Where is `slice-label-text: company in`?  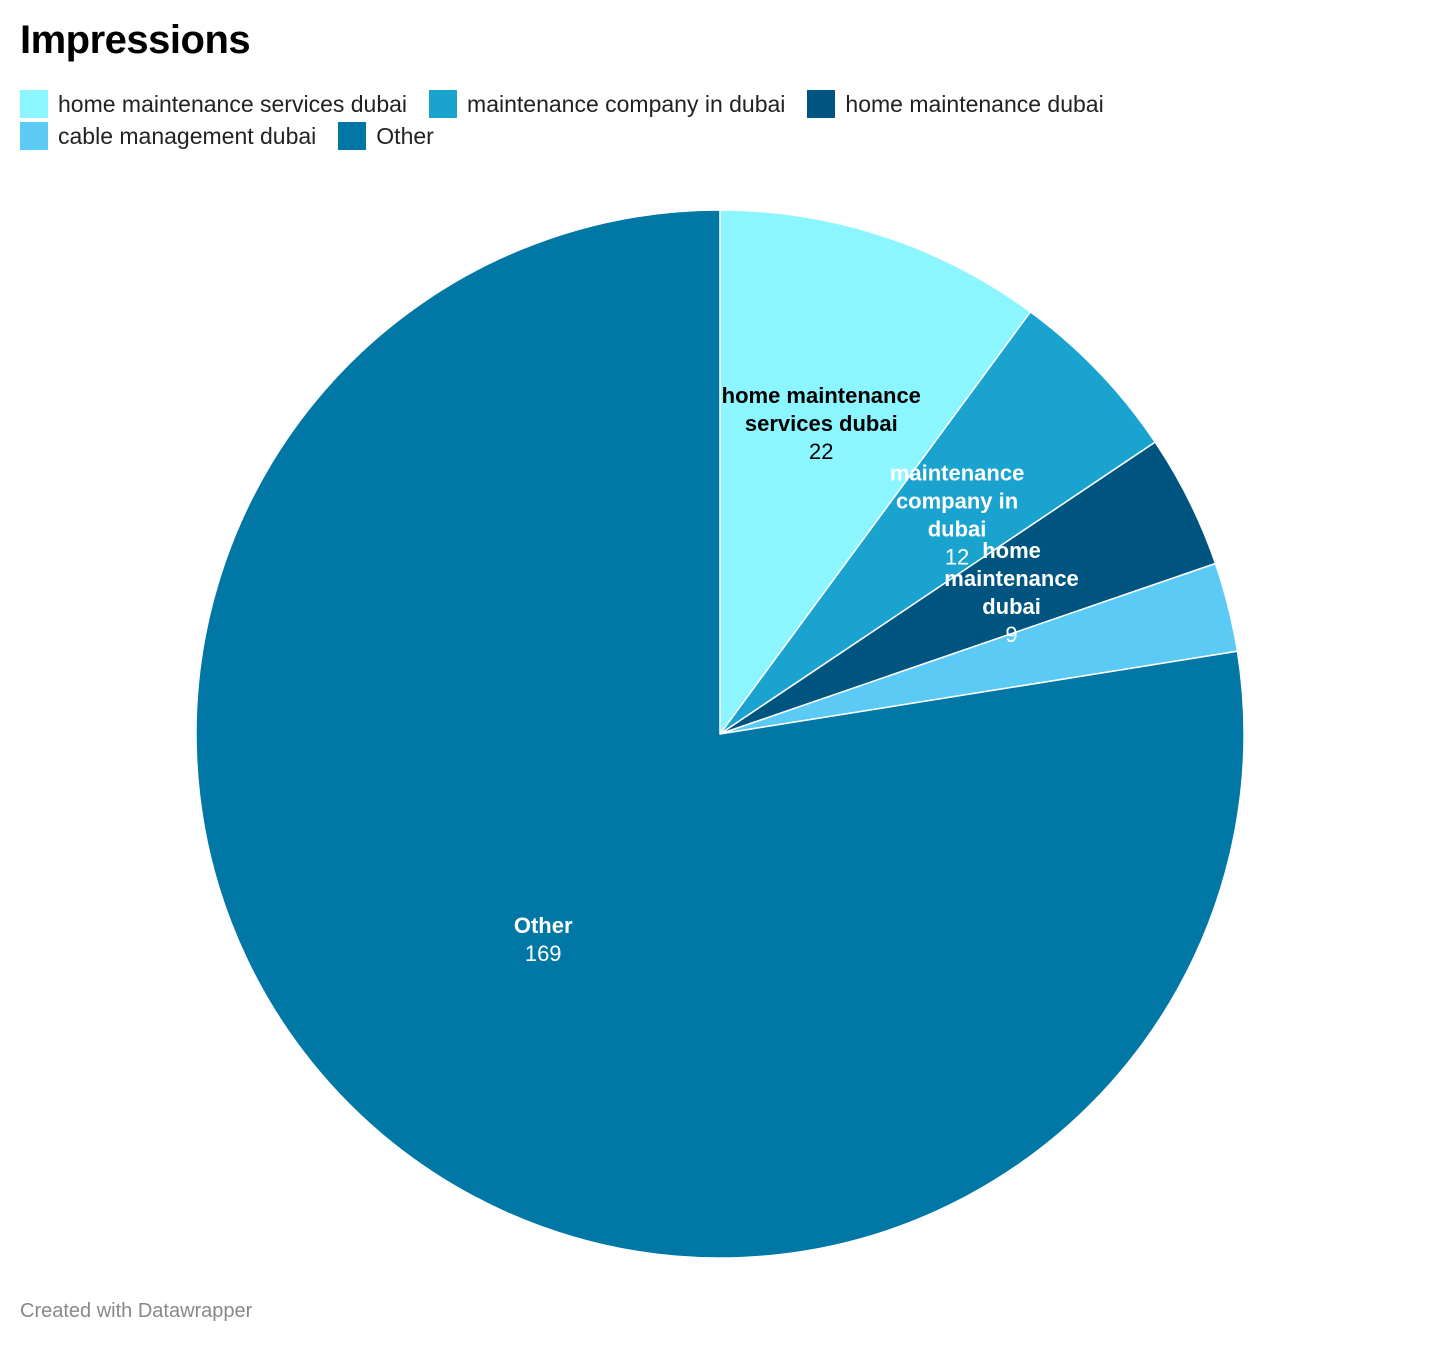 slice-label-text: company in is located at coordinates (957, 500).